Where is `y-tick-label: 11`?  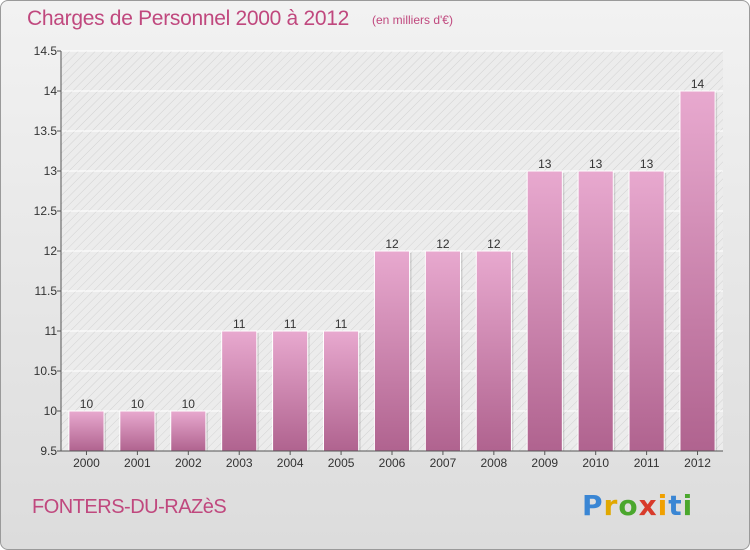
y-tick-label: 11 is located at coordinates (51, 331).